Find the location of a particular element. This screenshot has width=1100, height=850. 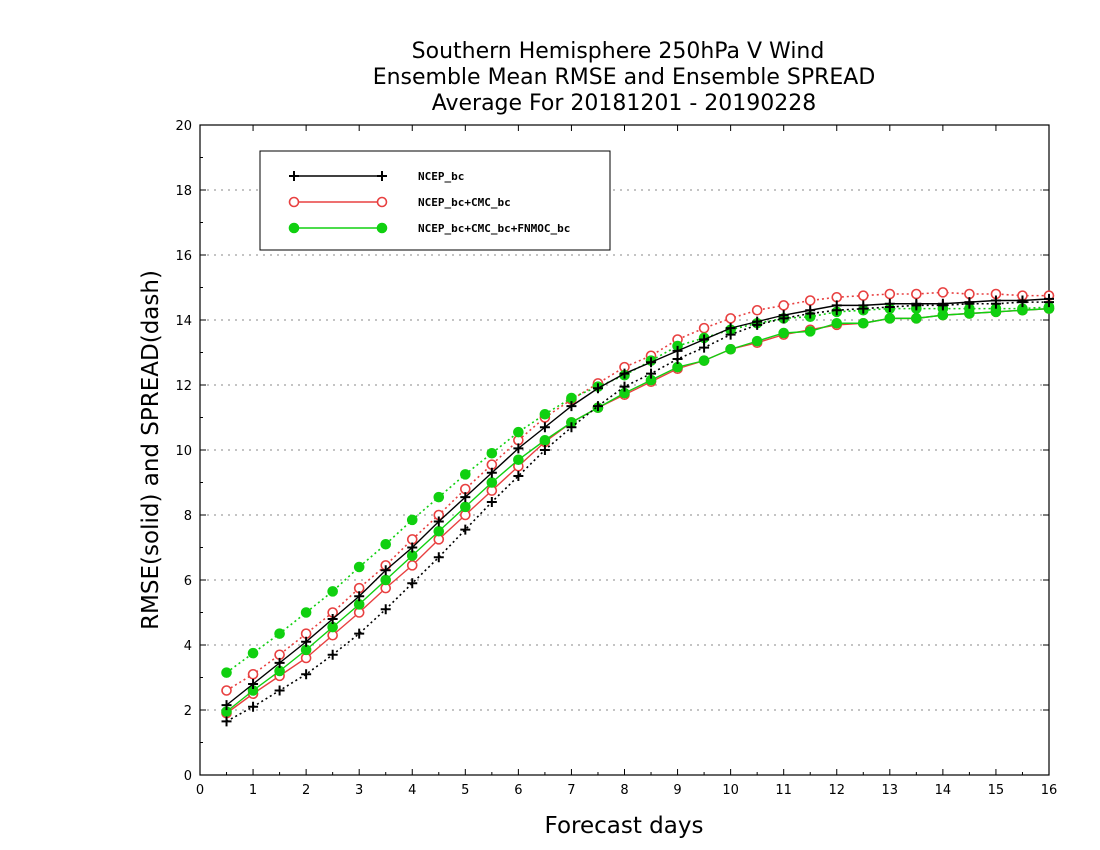

x-tick-label-8: 8 is located at coordinates (624, 790).